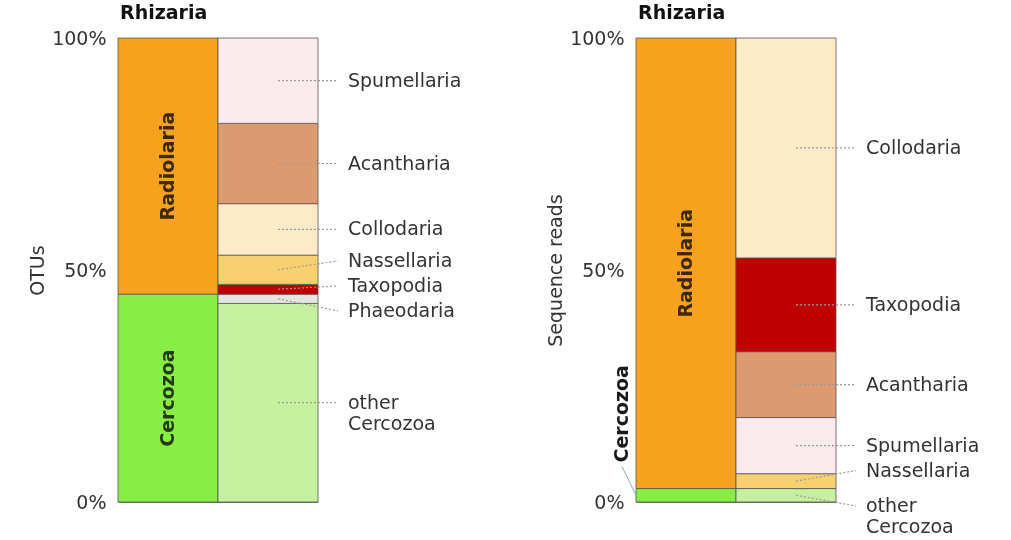 This screenshot has width=1011, height=540. I want to click on text: Cercozoa, so click(621, 414).